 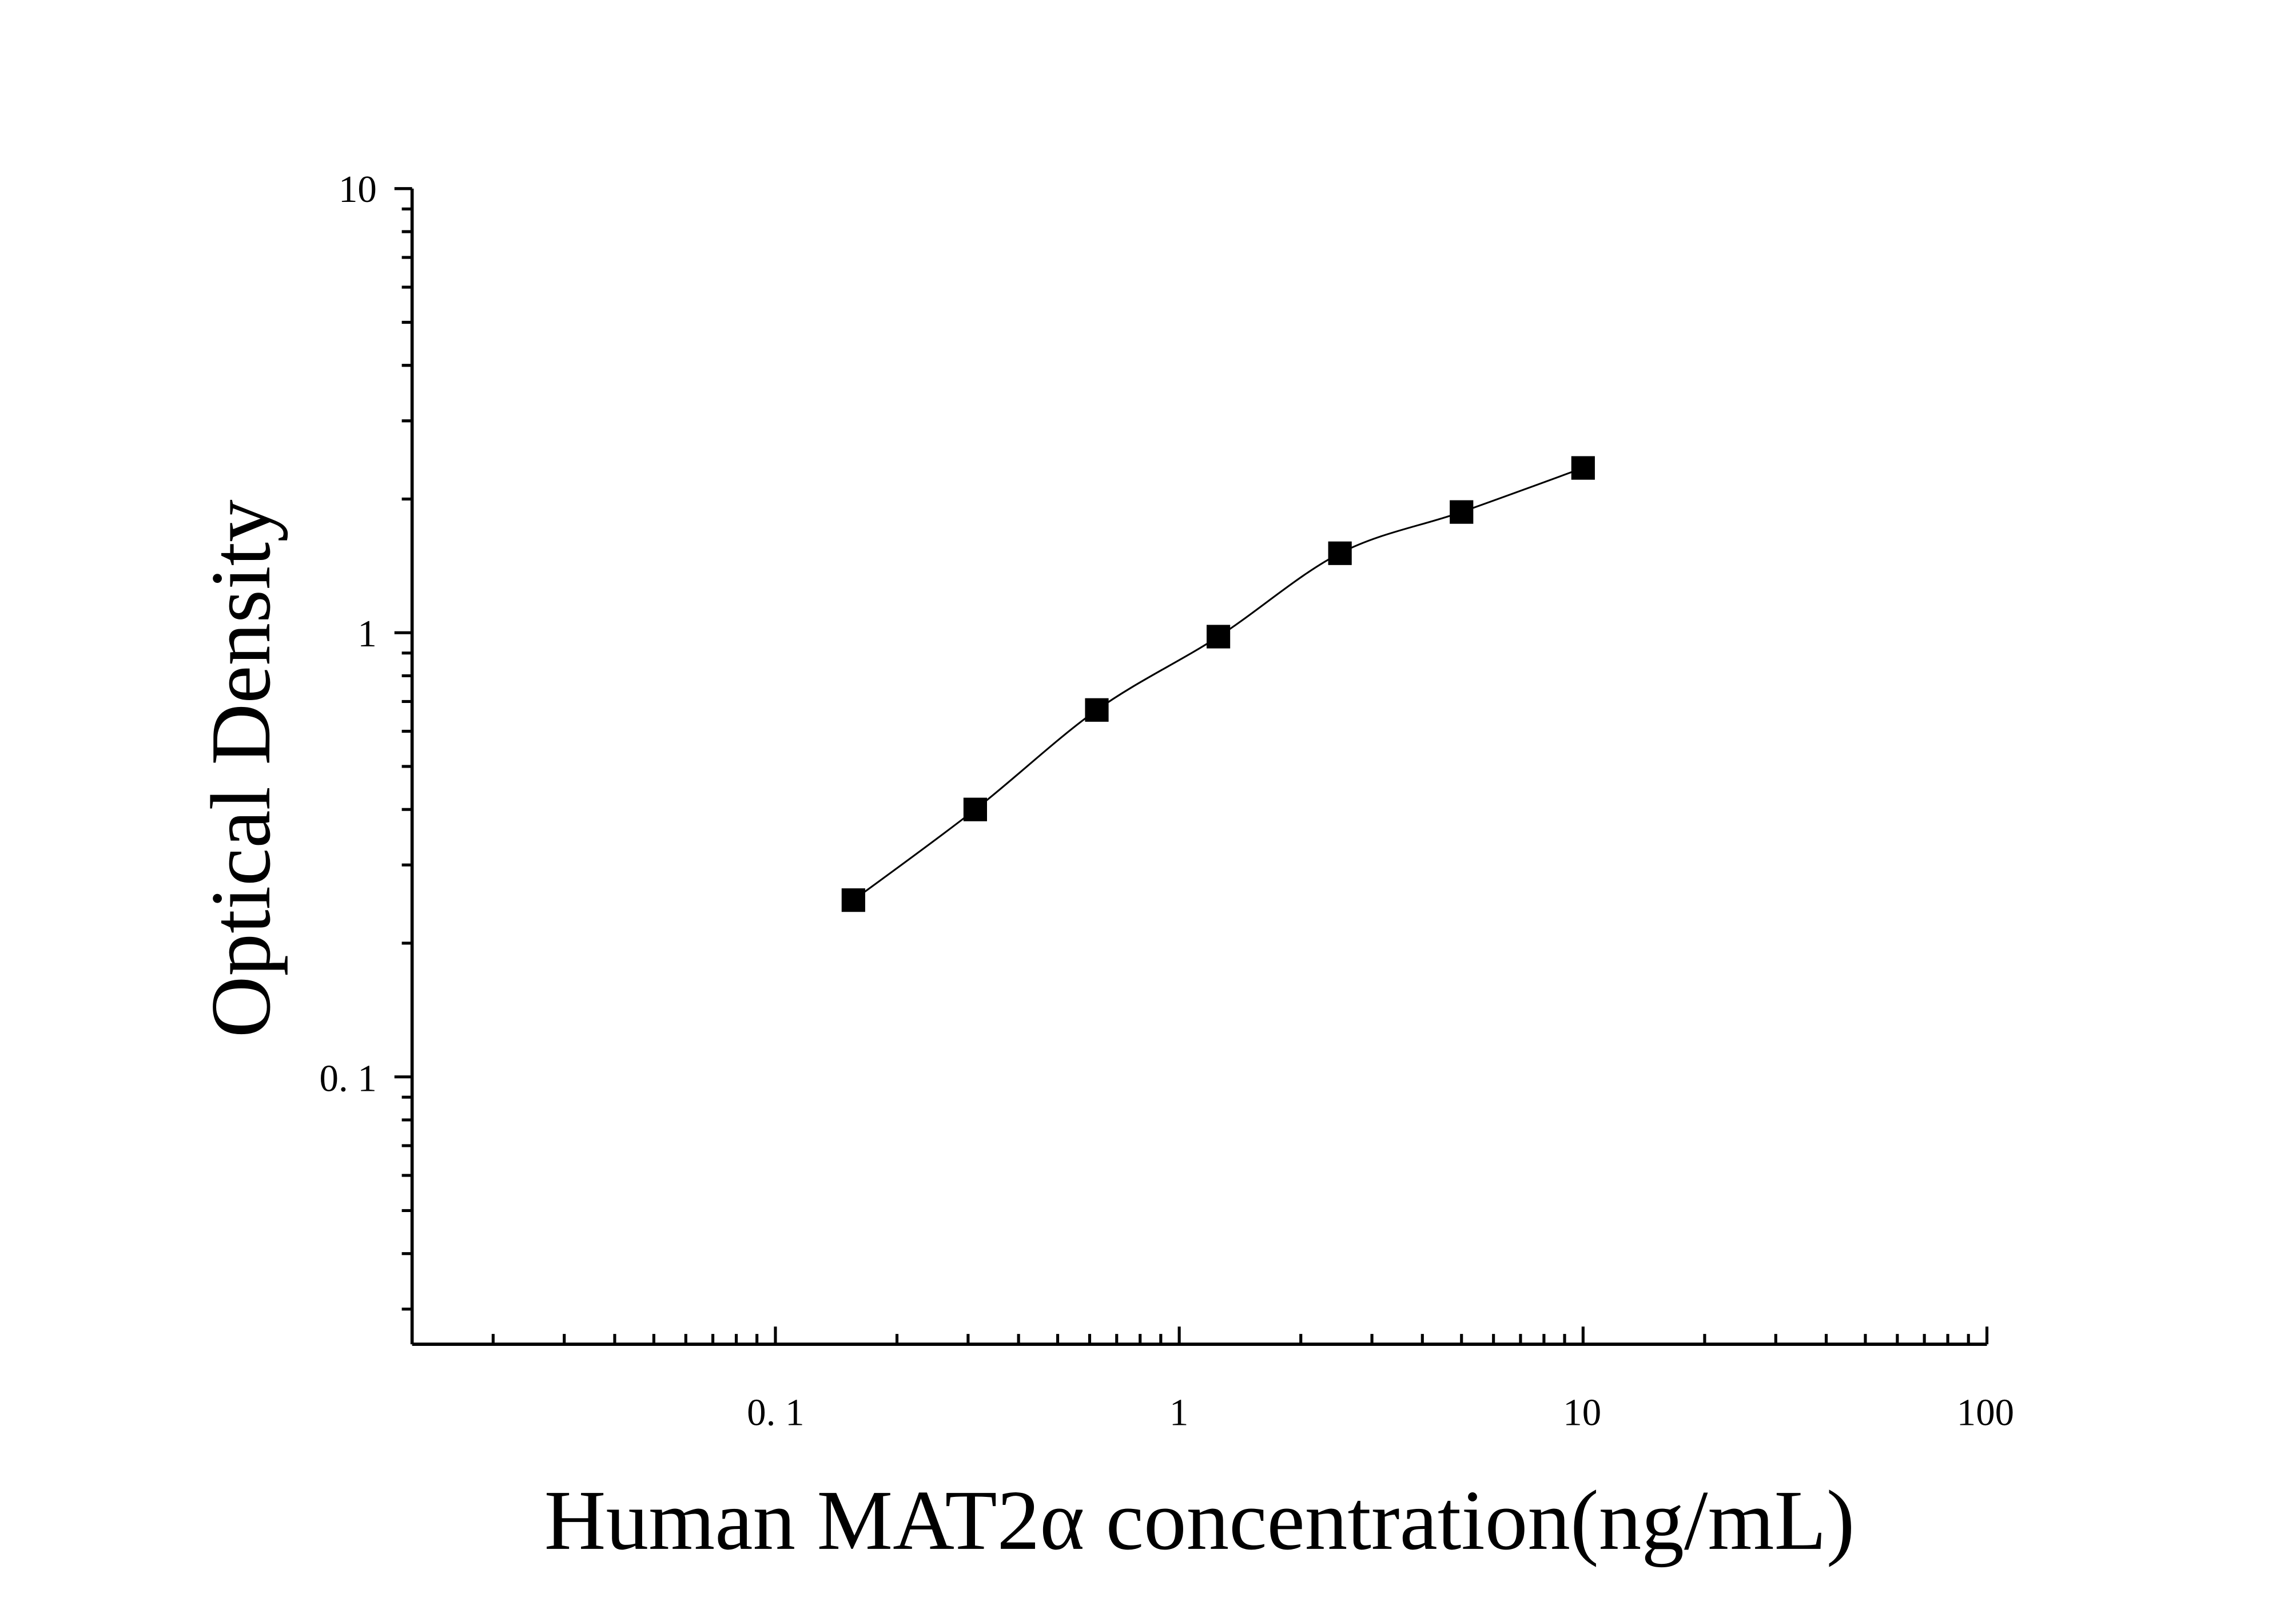 What do you see at coordinates (1199, 1520) in the screenshot?
I see `x-axis-label: Human MAT2α concentration(ng/mL)` at bounding box center [1199, 1520].